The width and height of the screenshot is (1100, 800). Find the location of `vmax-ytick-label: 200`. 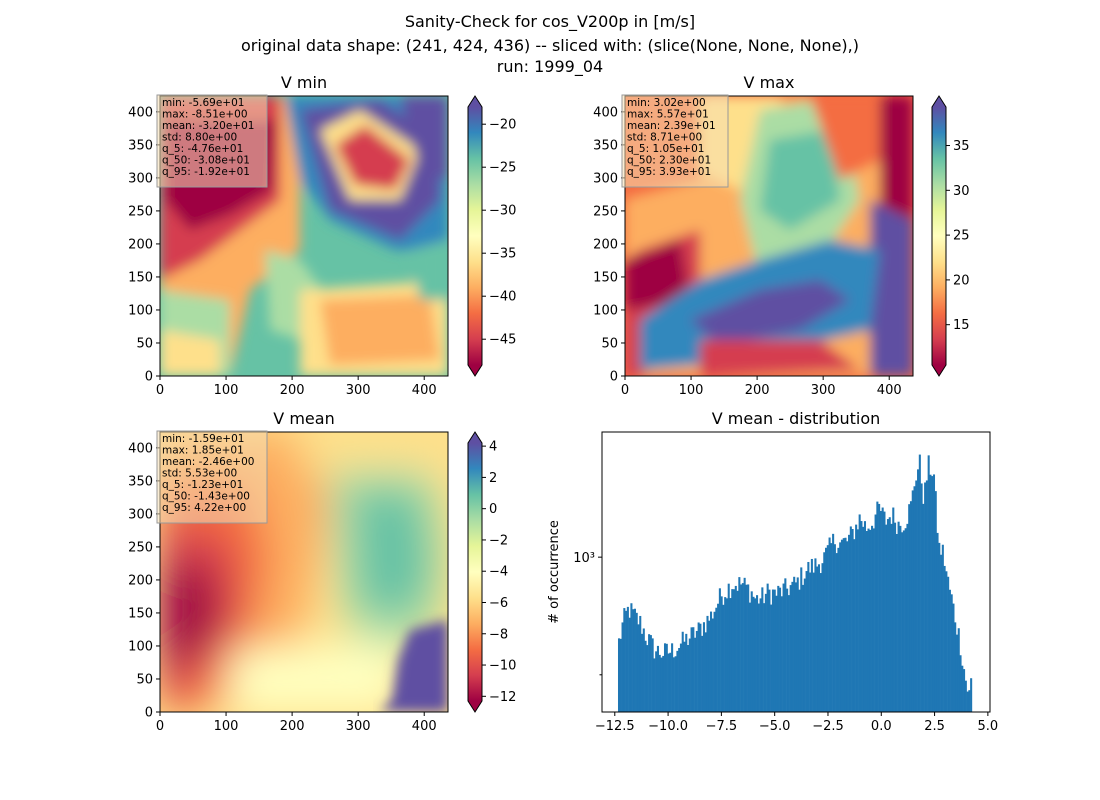

vmax-ytick-label: 200 is located at coordinates (605, 244).